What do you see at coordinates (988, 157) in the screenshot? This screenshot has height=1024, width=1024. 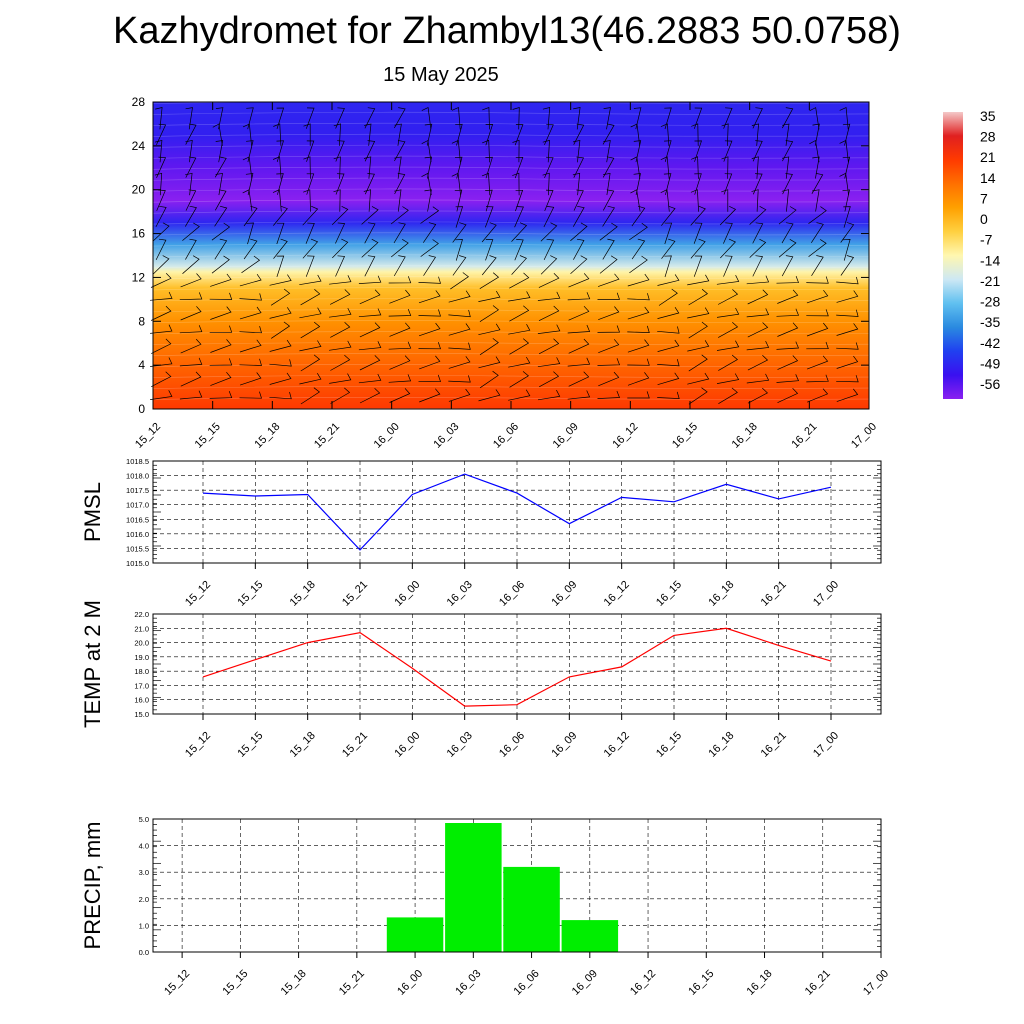 I see `colorbar-label: 21` at bounding box center [988, 157].